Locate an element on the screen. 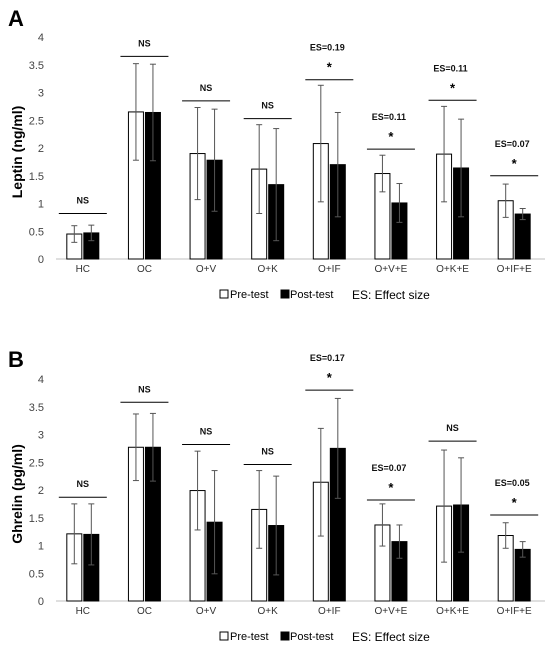 This screenshot has height=655, width=550. panel-letter: A is located at coordinates (16, 18).